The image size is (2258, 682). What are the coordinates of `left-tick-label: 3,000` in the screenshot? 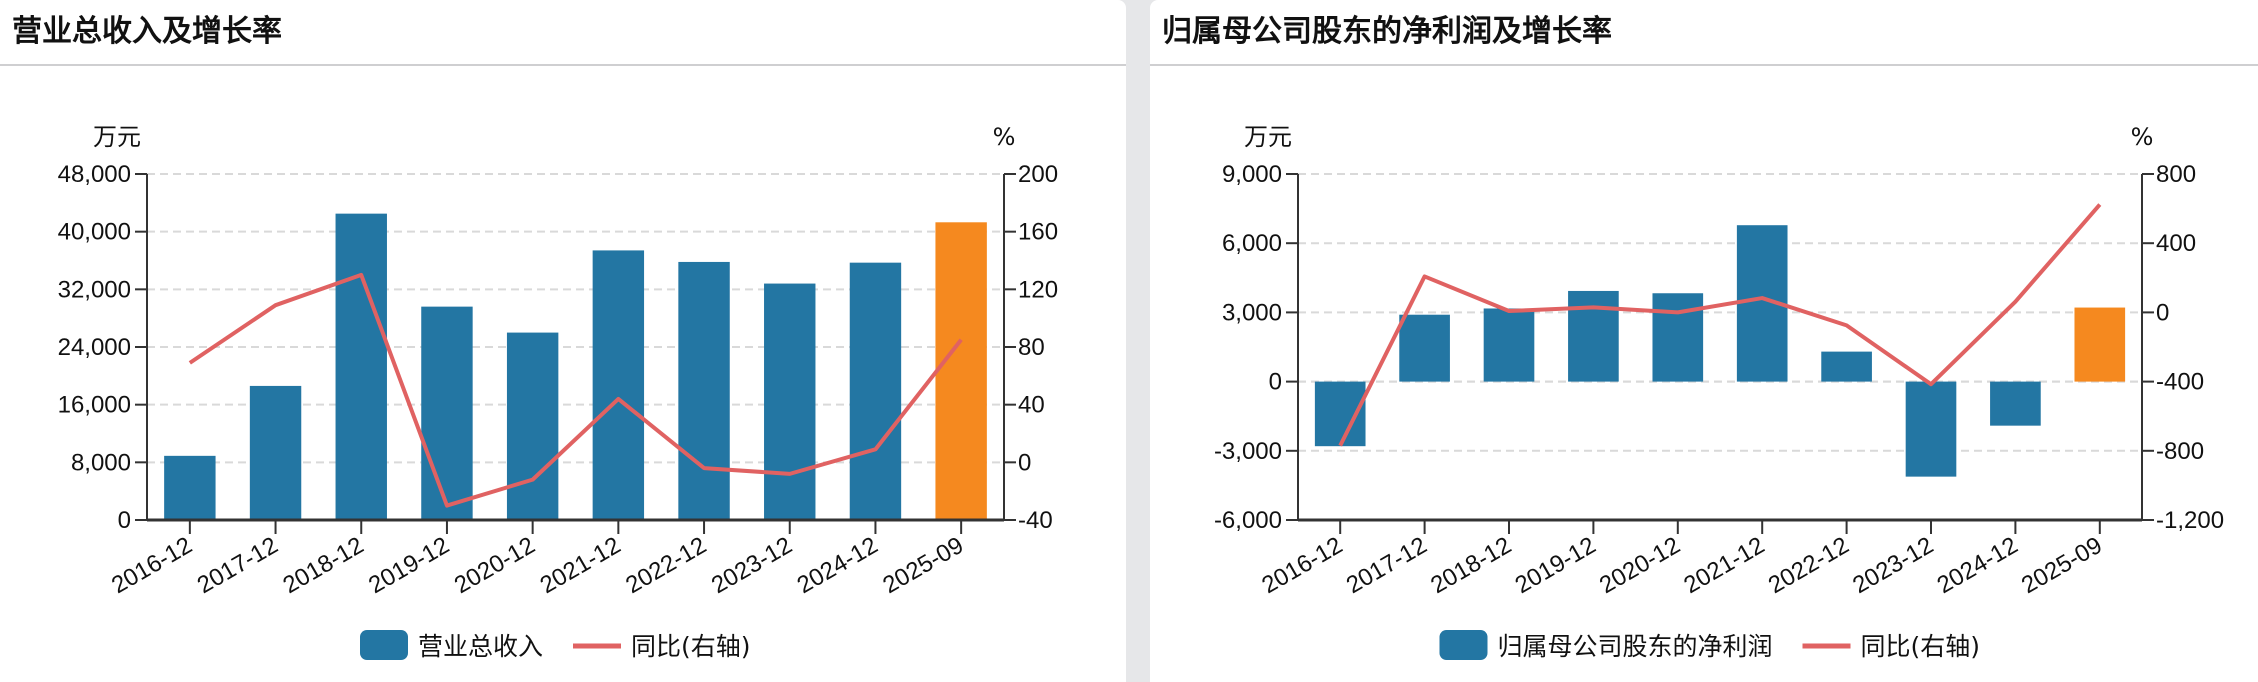 It's located at (1252, 312).